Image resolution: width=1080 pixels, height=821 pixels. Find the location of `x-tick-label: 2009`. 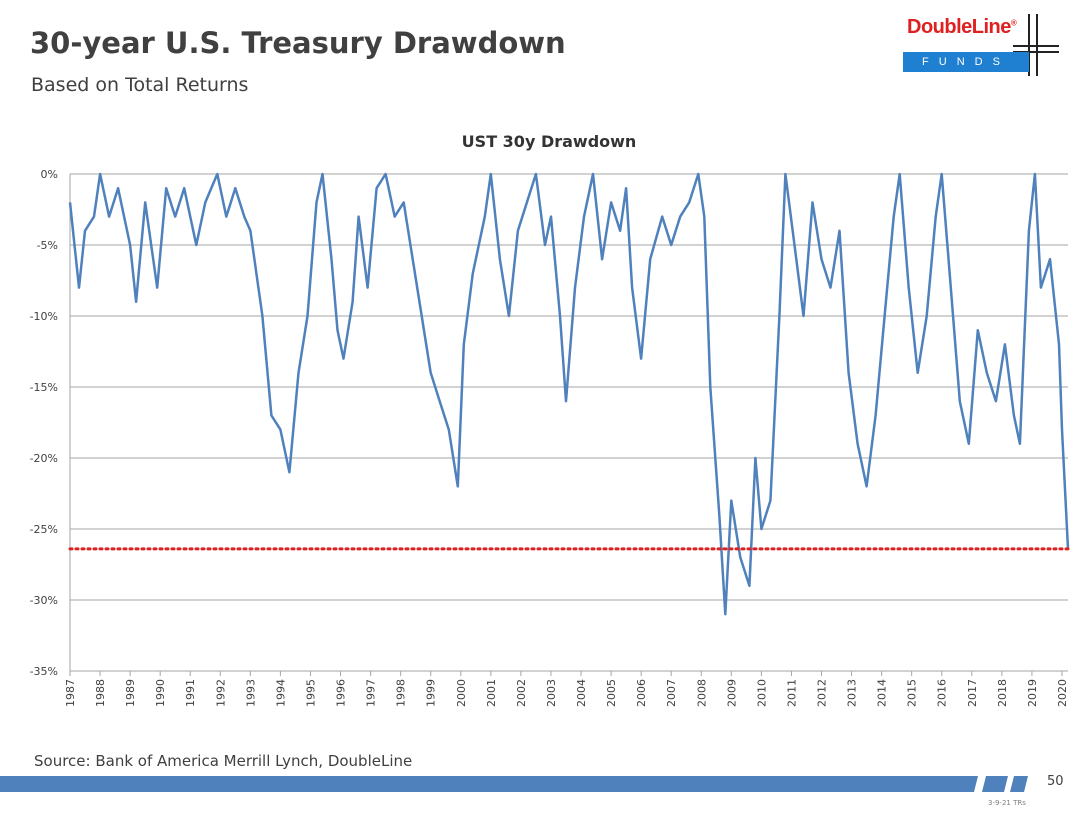

x-tick-label: 2009 is located at coordinates (731, 693).